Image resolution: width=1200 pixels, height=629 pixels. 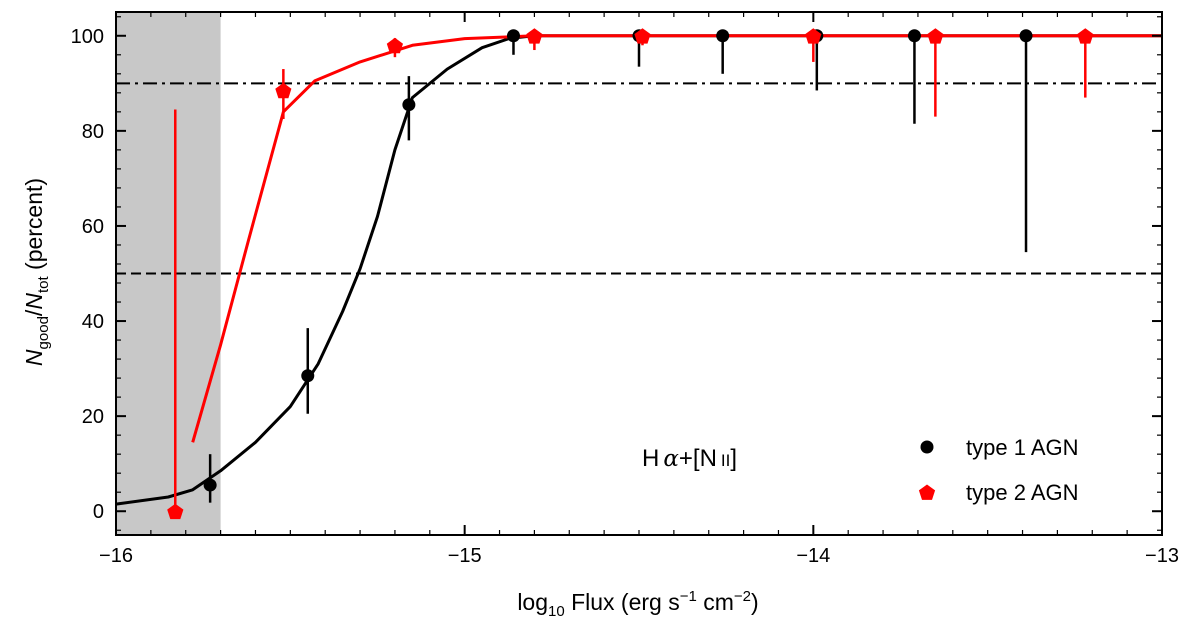 What do you see at coordinates (93, 417) in the screenshot?
I see `y-tick-label: 20` at bounding box center [93, 417].